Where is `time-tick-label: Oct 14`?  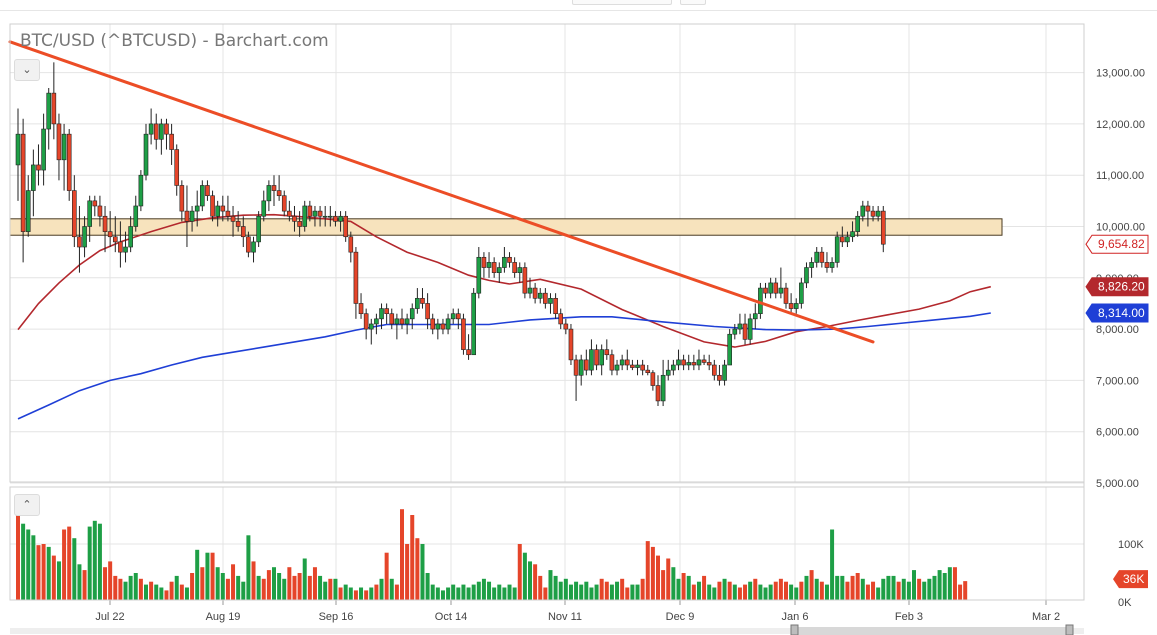
time-tick-label: Oct 14 is located at coordinates (451, 617).